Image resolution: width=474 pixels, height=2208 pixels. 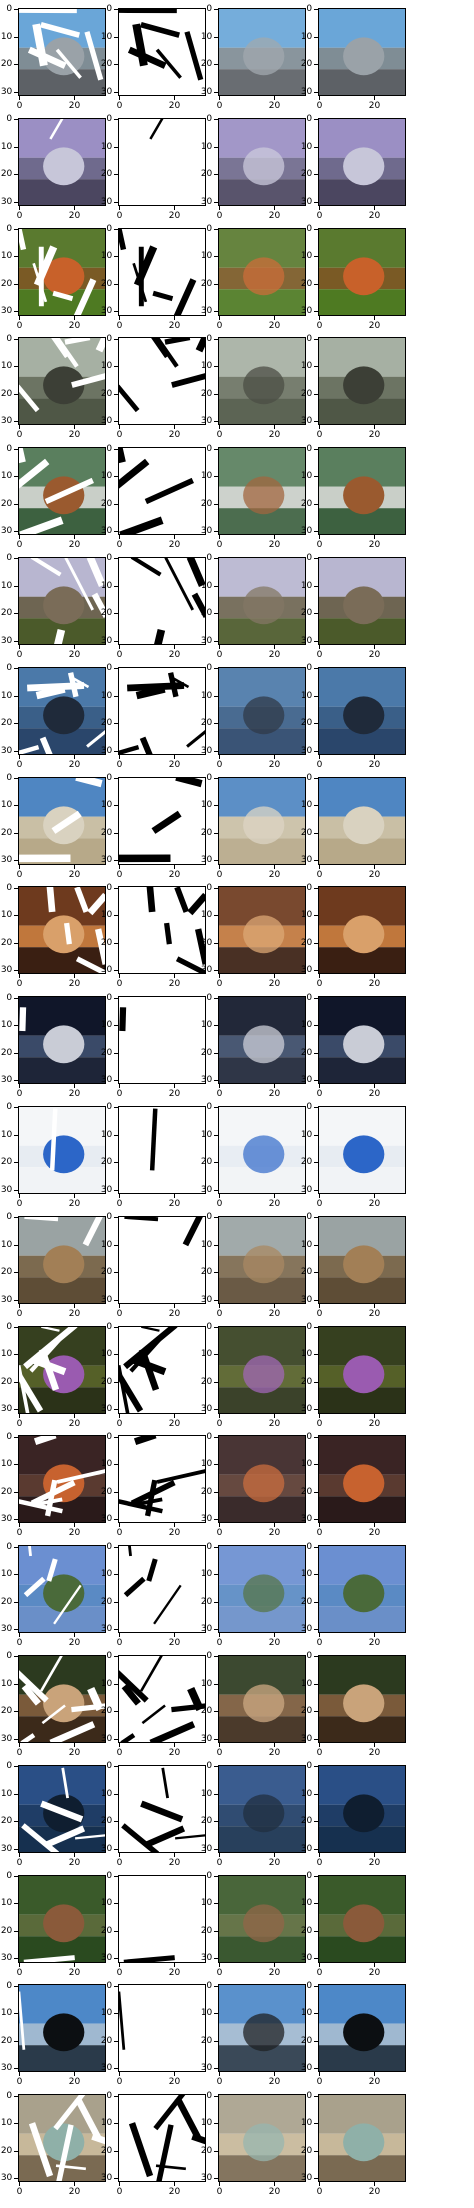 What do you see at coordinates (162, 1259) in the screenshot?
I see `mask-image` at bounding box center [162, 1259].